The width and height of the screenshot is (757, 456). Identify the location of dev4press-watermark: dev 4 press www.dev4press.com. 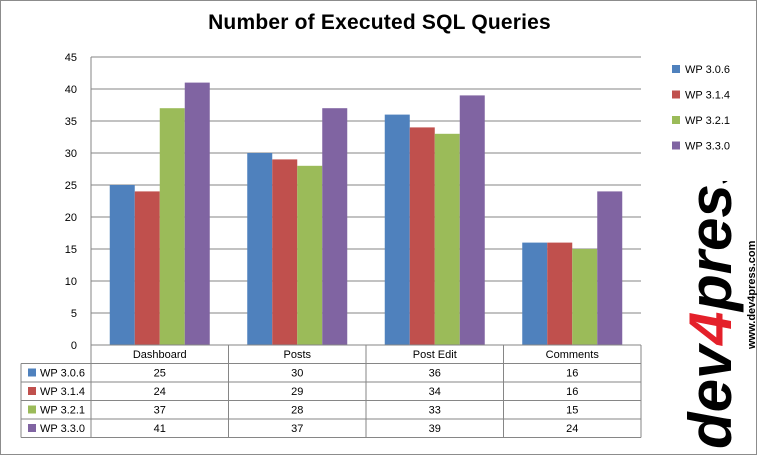
(717, 315).